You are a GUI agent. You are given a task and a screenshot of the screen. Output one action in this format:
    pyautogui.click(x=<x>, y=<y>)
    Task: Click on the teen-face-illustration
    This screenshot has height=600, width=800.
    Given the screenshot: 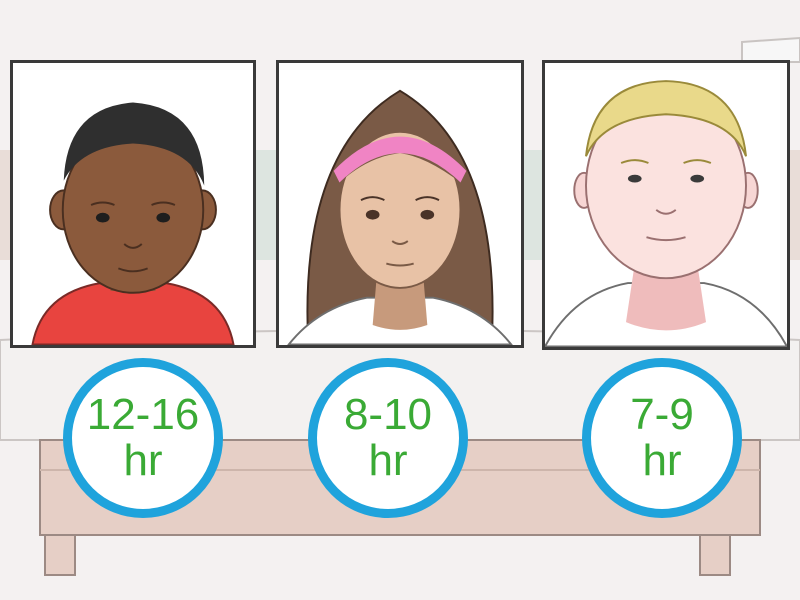 What is the action you would take?
    pyautogui.click(x=400, y=204)
    